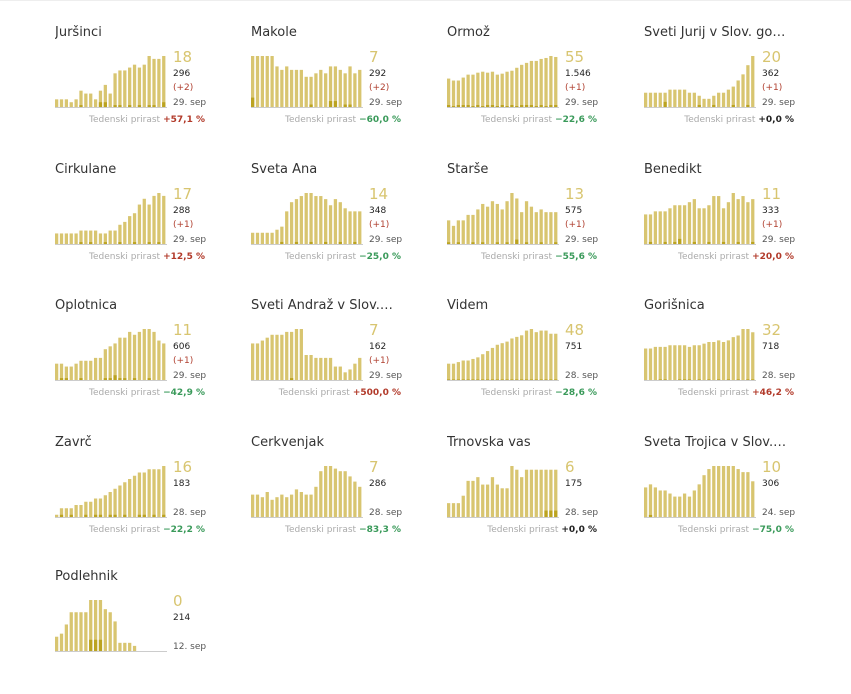 The height and width of the screenshot is (694, 851). What do you see at coordinates (374, 467) in the screenshot?
I see `active-count: 7` at bounding box center [374, 467].